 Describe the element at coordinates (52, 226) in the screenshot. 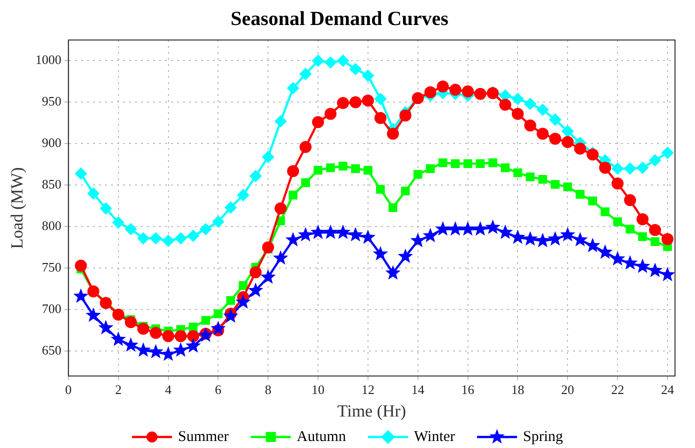

I see `y-tick-label: 800` at that location.